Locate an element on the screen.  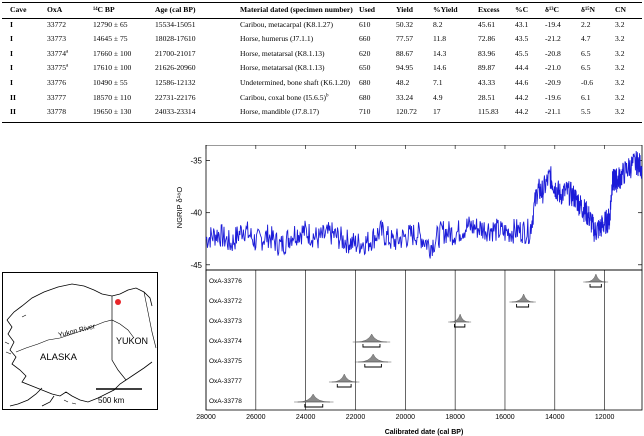
cell-text: 44.4 is located at coordinates (522, 68).